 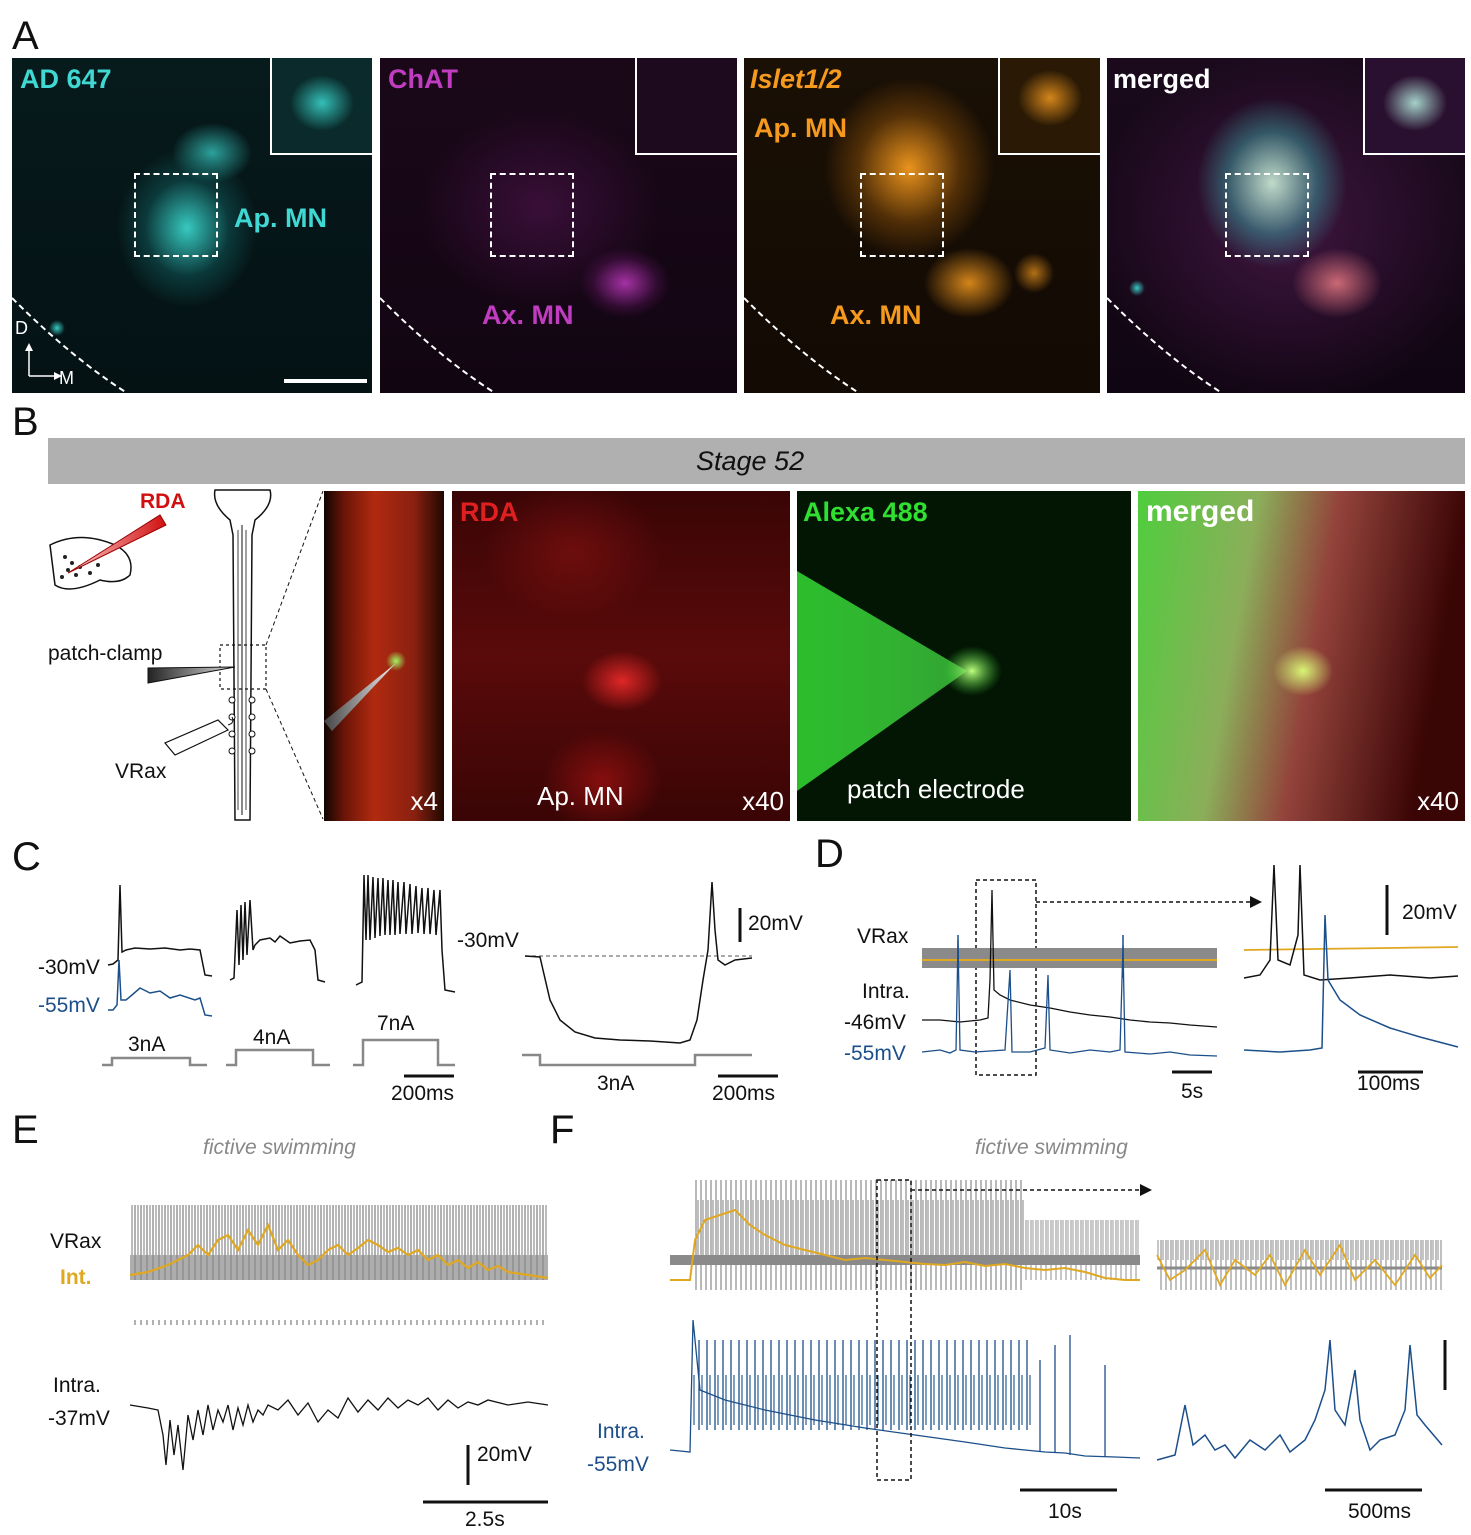 I want to click on channel-label: Islet1/2, so click(x=796, y=79).